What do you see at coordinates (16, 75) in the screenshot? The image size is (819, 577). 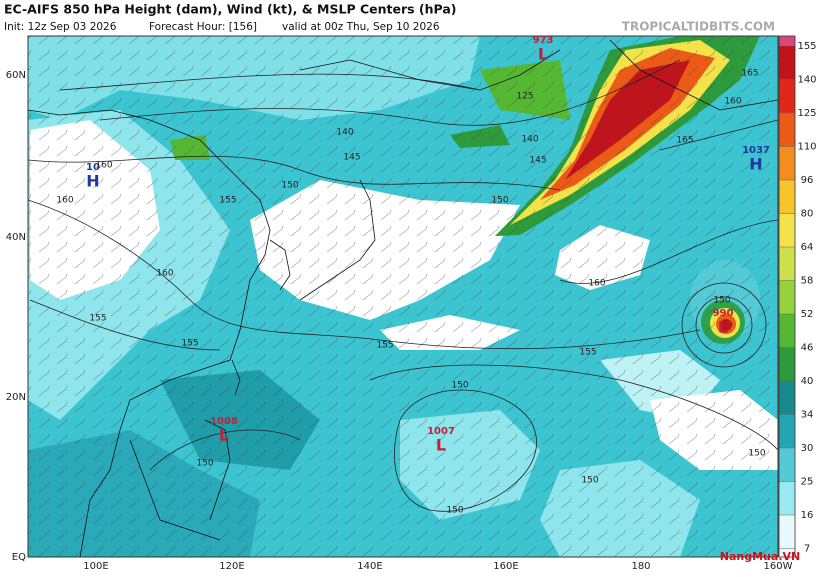 I see `lat-label: 60N` at bounding box center [16, 75].